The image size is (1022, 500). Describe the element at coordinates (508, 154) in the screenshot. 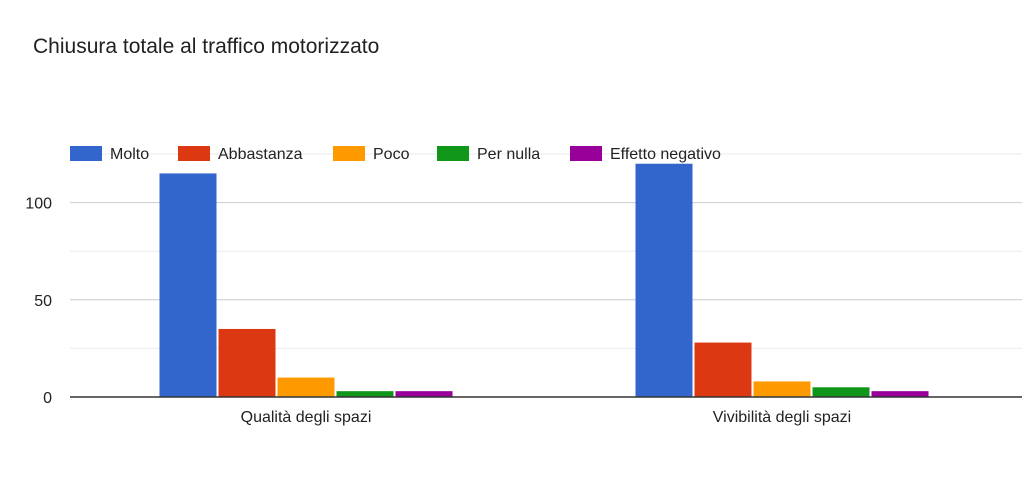

I see `legend-label: Per nulla` at that location.